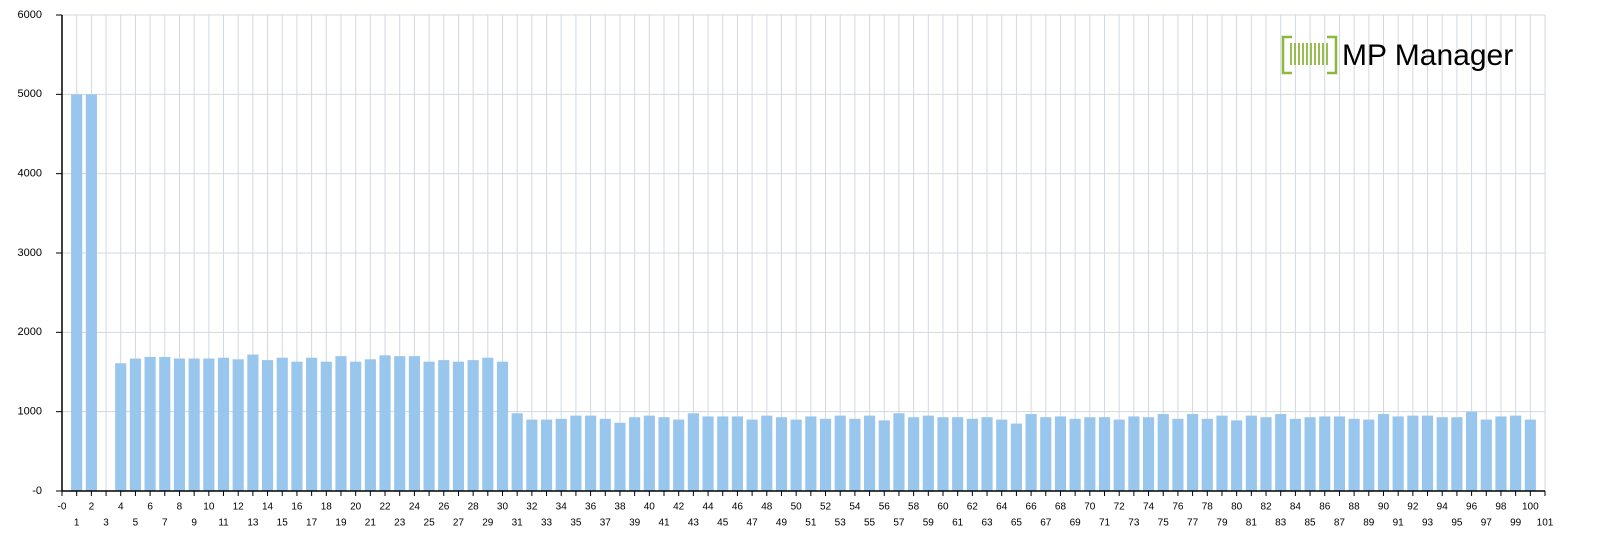  Describe the element at coordinates (1501, 507) in the screenshot. I see `x-tick-label: 98` at that location.